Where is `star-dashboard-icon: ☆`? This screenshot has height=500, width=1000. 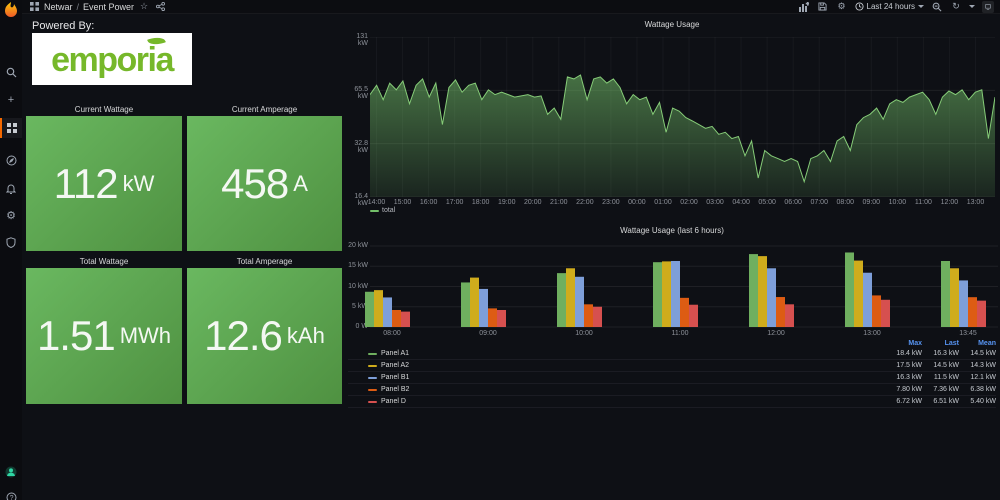 star-dashboard-icon: ☆ is located at coordinates (144, 6).